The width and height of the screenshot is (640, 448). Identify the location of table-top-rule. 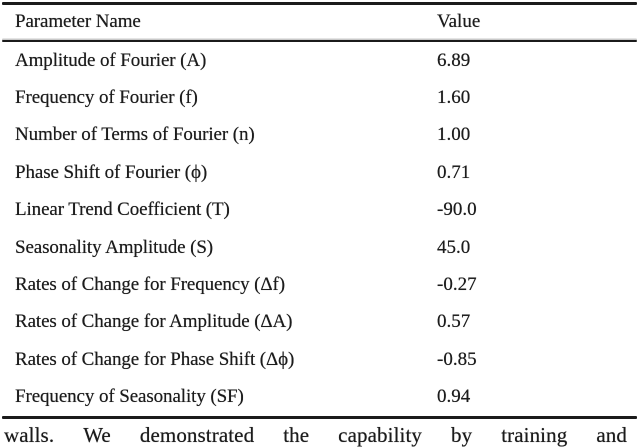
(319, 3).